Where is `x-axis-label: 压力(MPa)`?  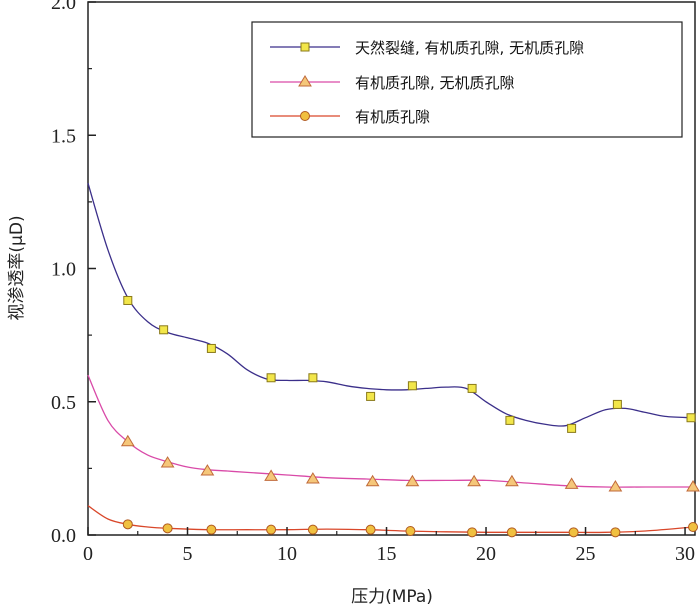
x-axis-label: 压力(MPa) is located at coordinates (392, 597).